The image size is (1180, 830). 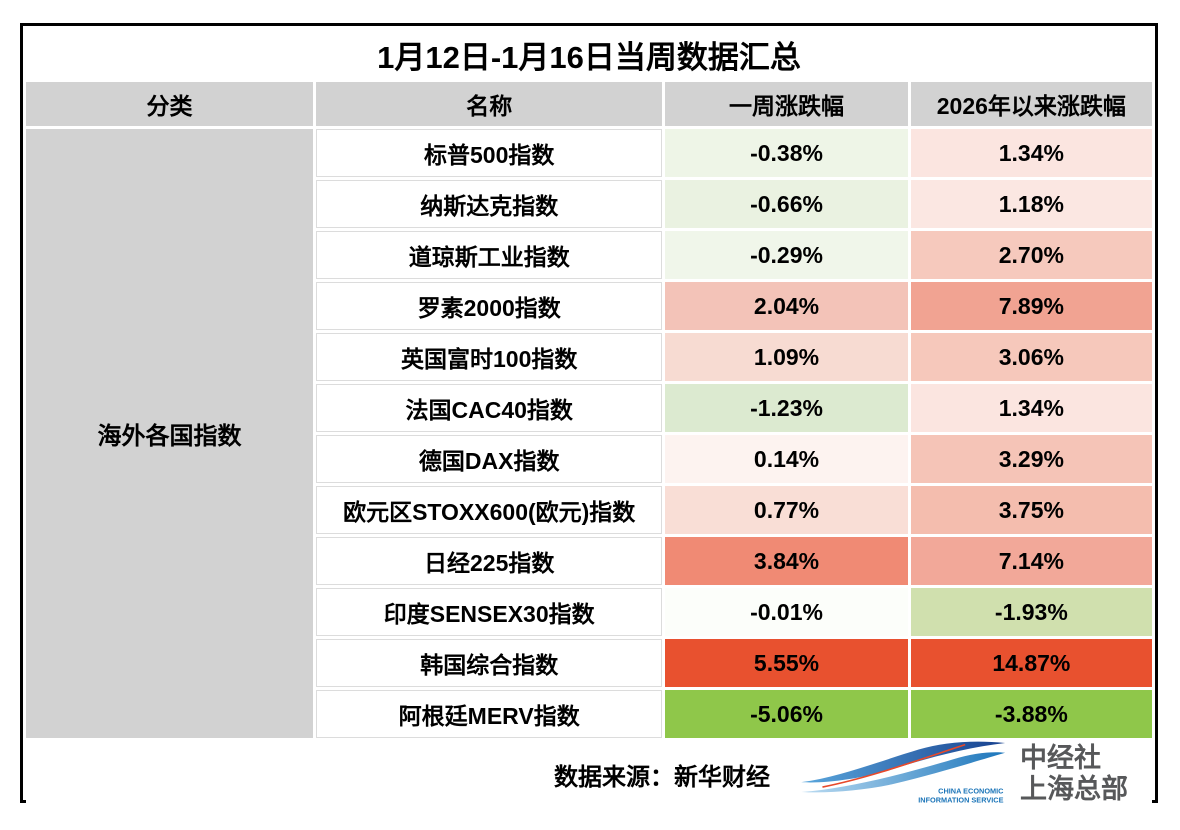 What do you see at coordinates (489, 714) in the screenshot?
I see `index-name-cell: 阿根廷MERV指数` at bounding box center [489, 714].